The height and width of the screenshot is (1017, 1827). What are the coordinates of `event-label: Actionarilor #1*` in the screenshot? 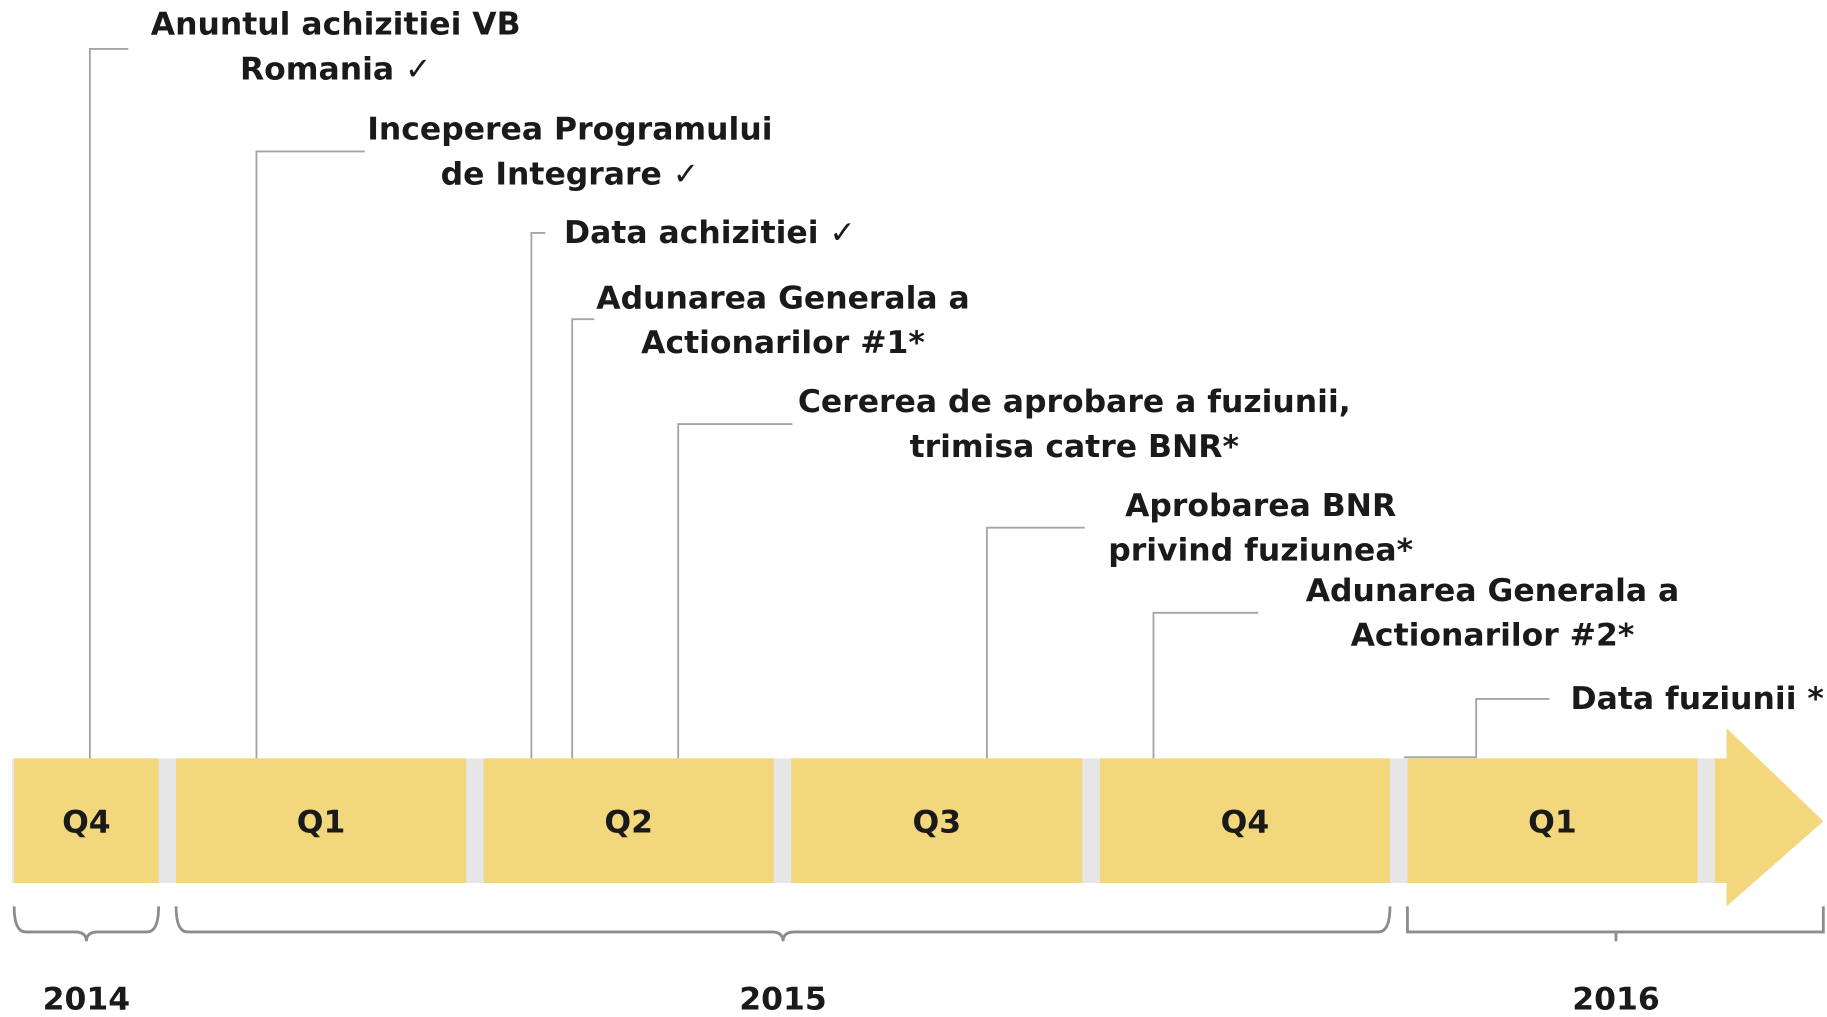 It's located at (783, 343).